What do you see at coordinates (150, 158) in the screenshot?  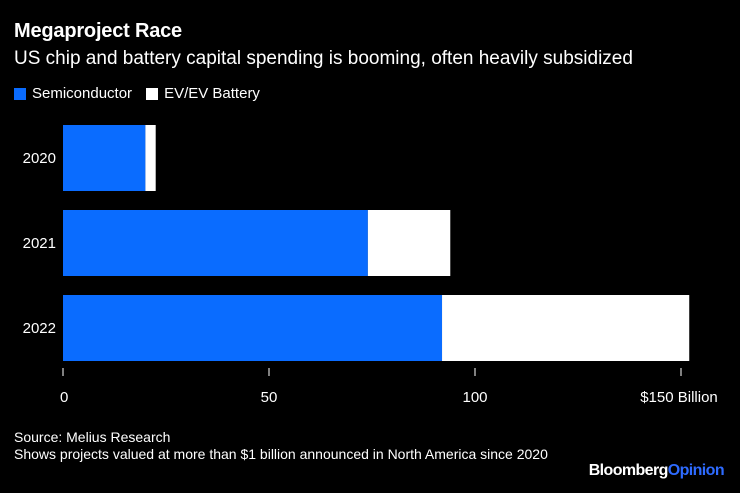 I see `bar-ev-ev-battery-2020` at bounding box center [150, 158].